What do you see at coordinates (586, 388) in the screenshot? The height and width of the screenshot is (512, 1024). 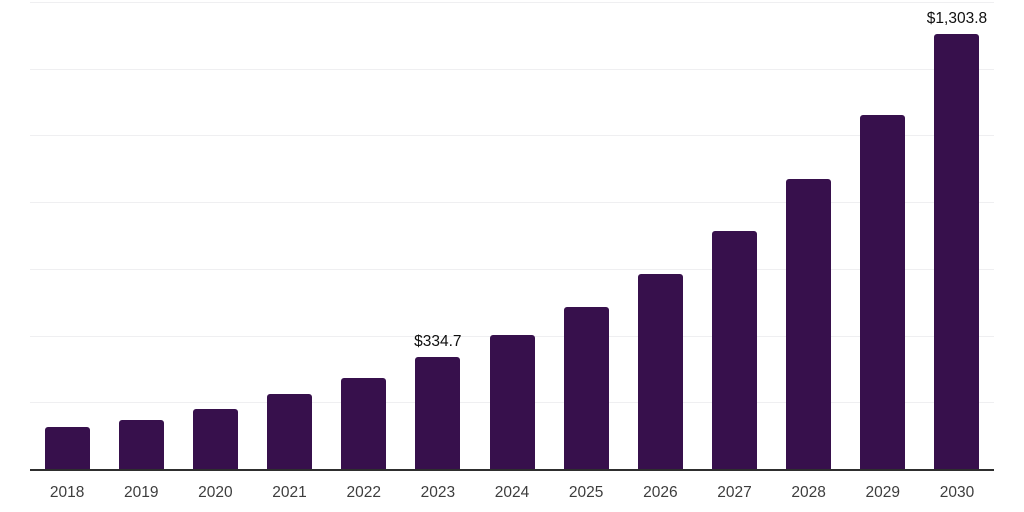 I see `bar-2025` at bounding box center [586, 388].